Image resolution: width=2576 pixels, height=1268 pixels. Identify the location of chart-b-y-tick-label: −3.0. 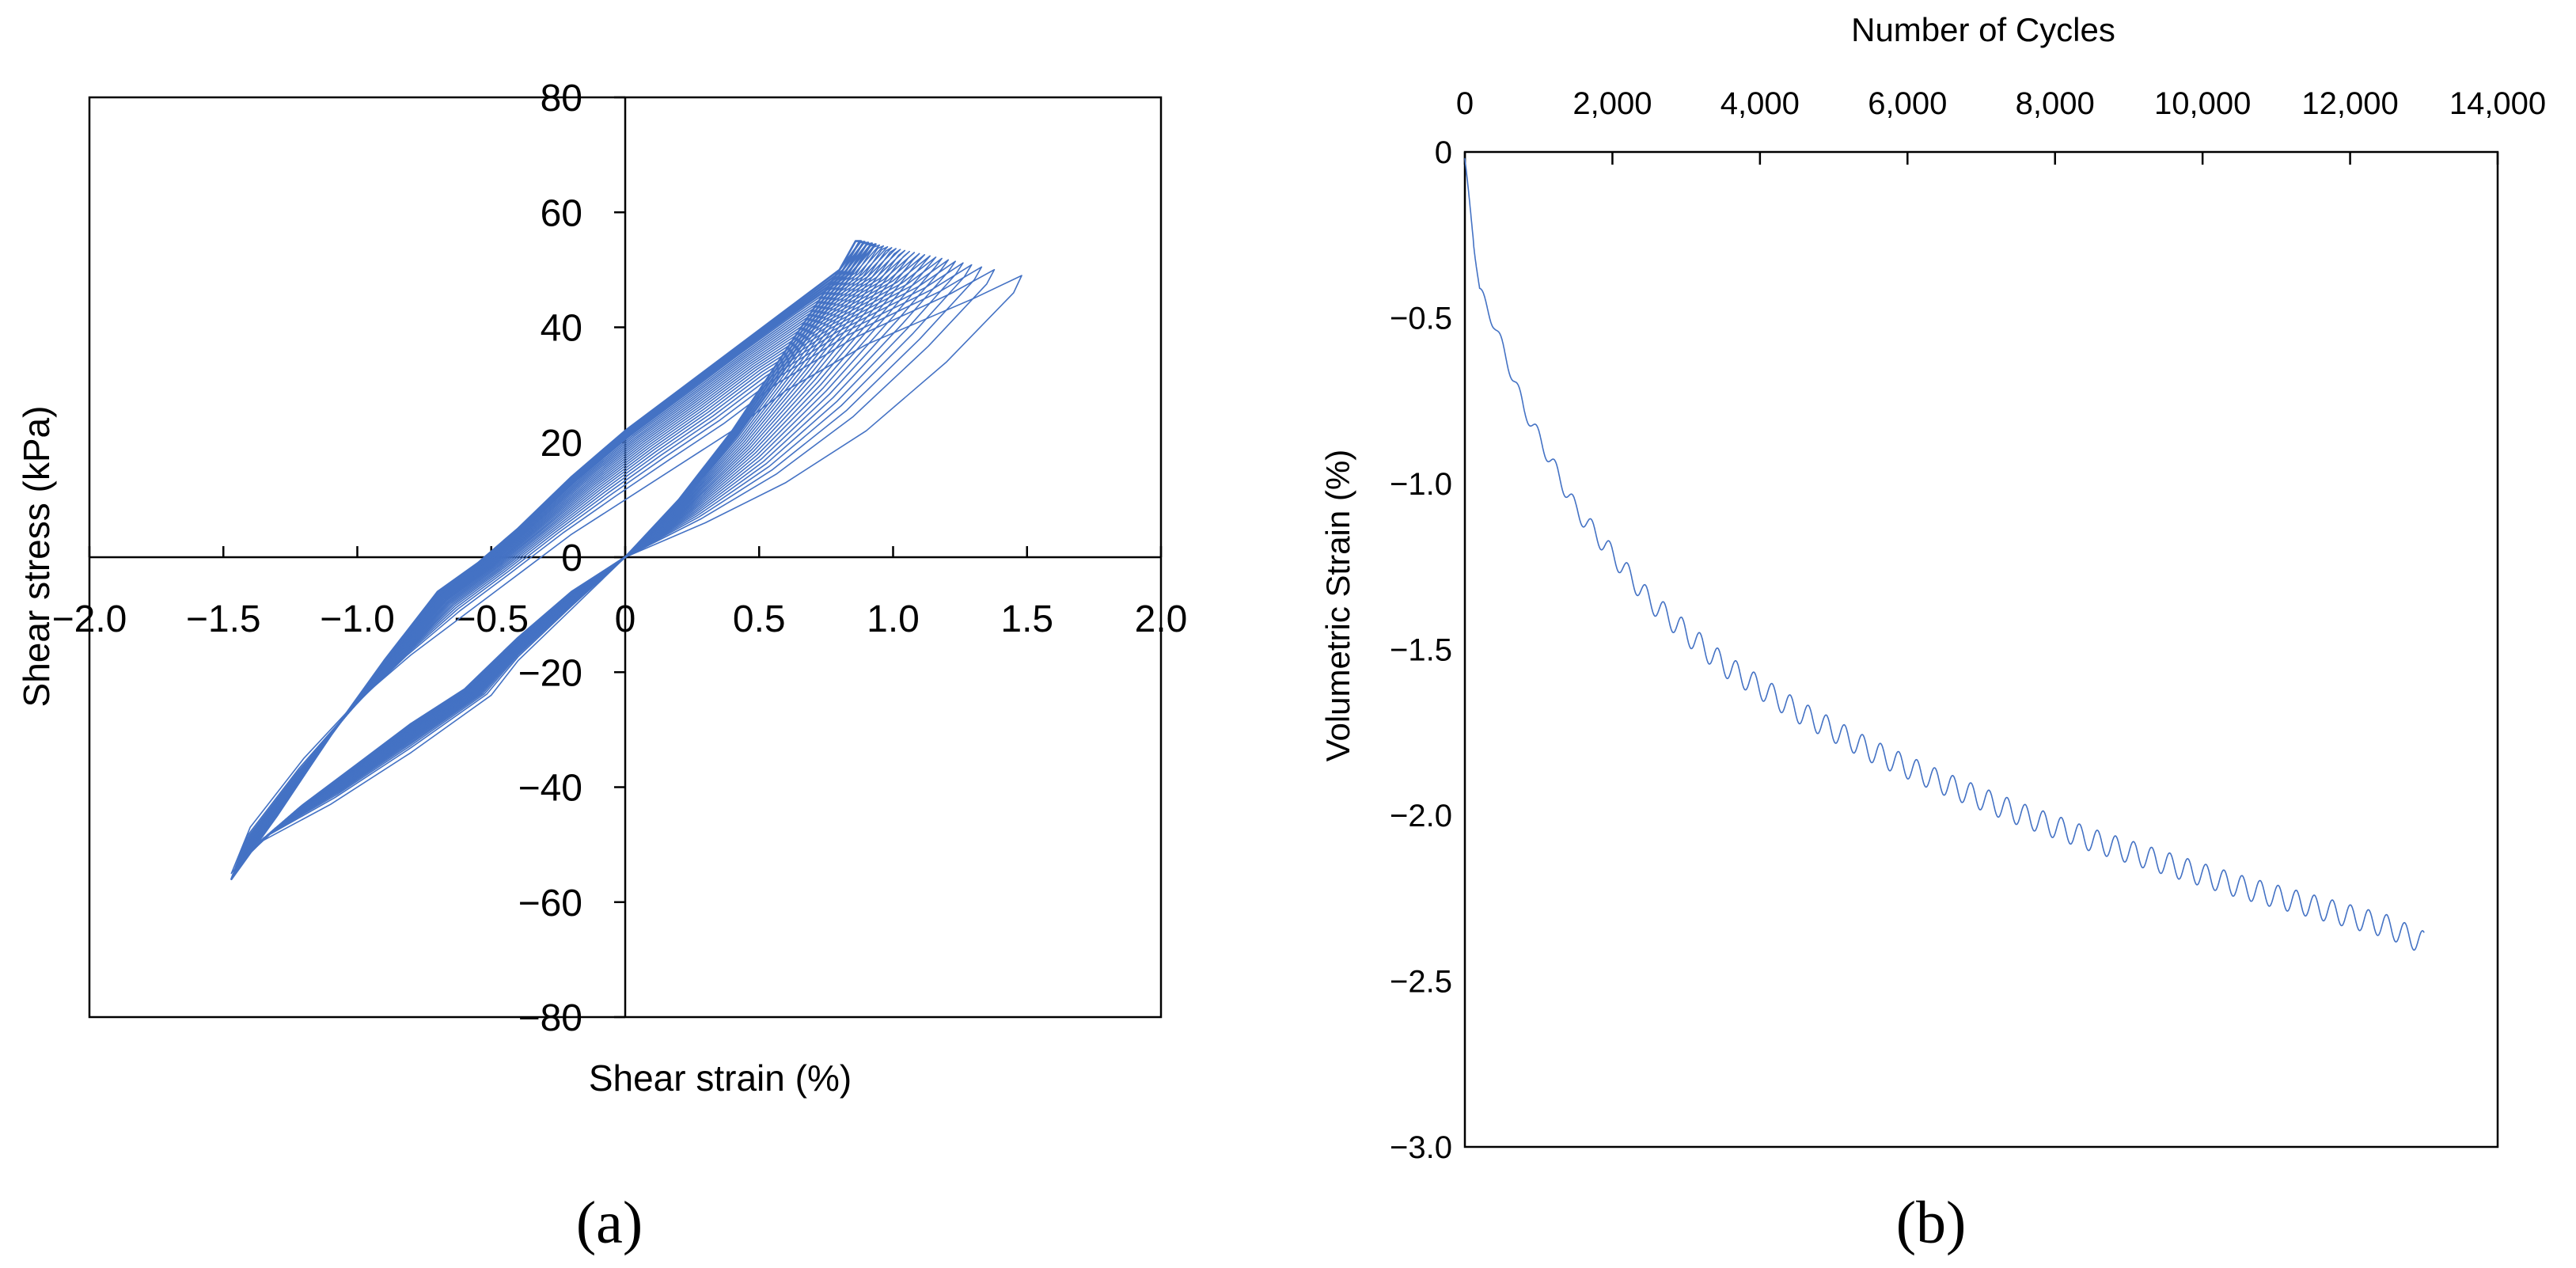
(1421, 1147).